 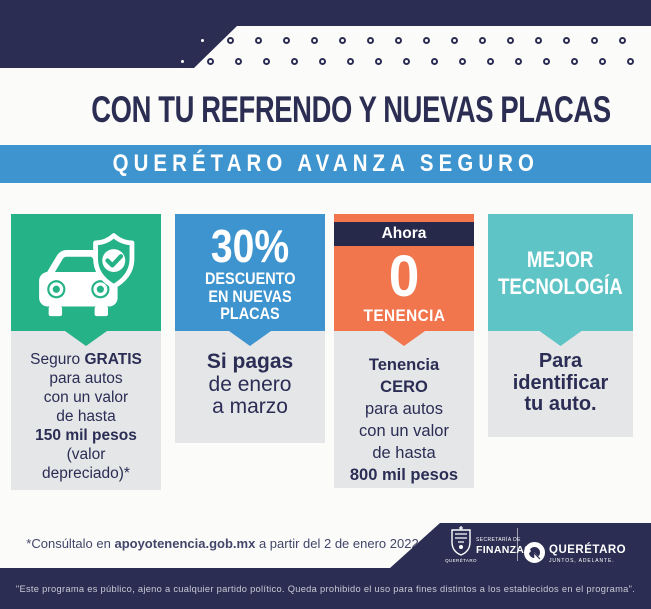 I want to click on card-descuento-body: Si pagas de enero a marzo, so click(x=250, y=387).